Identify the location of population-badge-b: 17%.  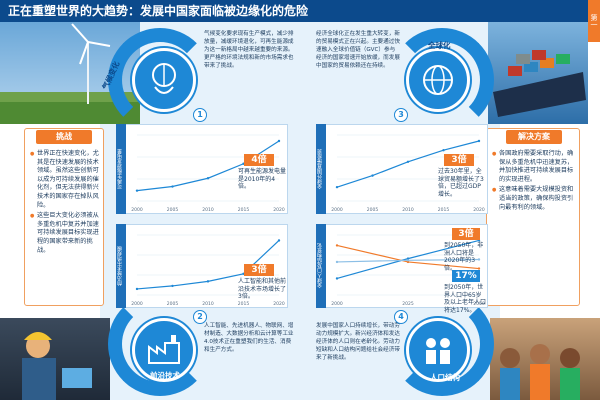
(466, 276).